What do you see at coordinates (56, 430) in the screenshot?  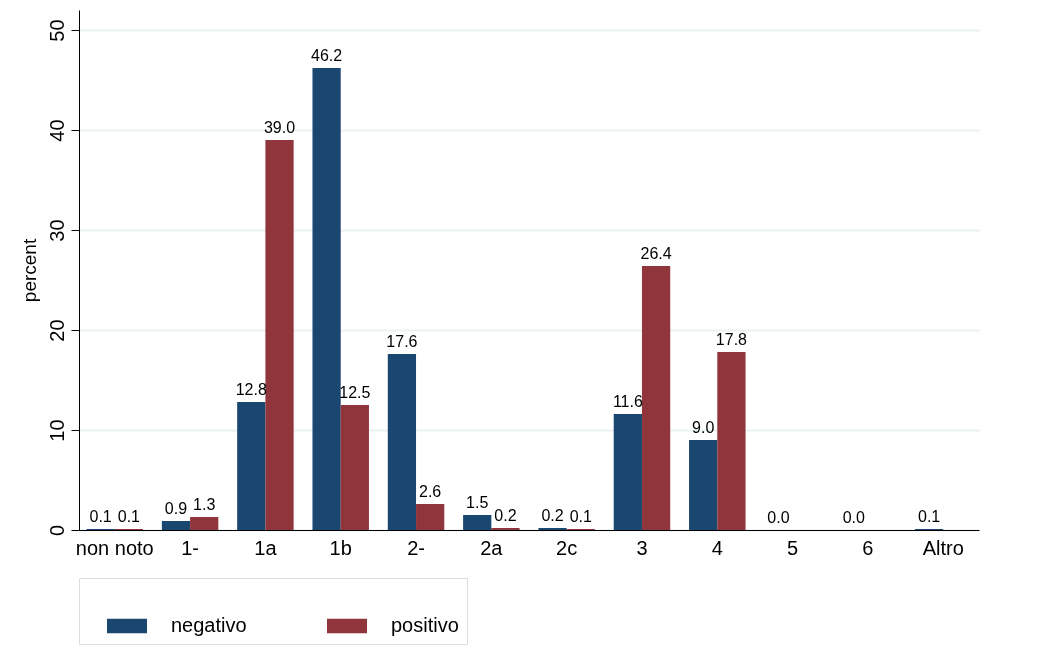 I see `y-tick-label: 10` at bounding box center [56, 430].